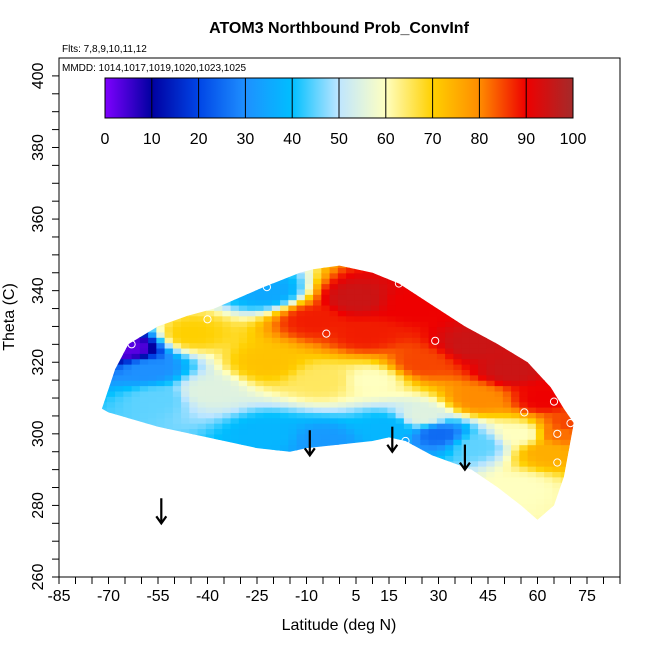 The height and width of the screenshot is (650, 650). Describe the element at coordinates (405, 441) in the screenshot. I see `observation-marker` at that location.